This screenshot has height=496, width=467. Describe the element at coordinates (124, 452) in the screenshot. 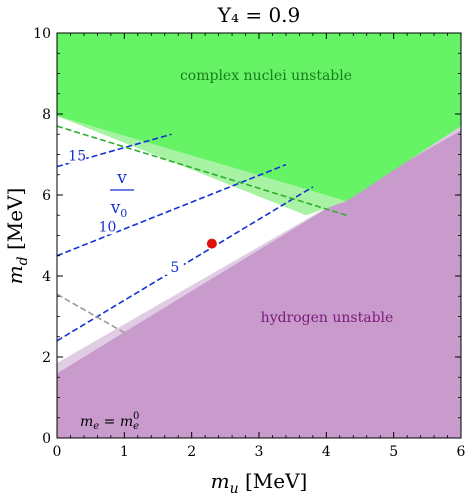

I see `x-tick-label: 1` at that location.